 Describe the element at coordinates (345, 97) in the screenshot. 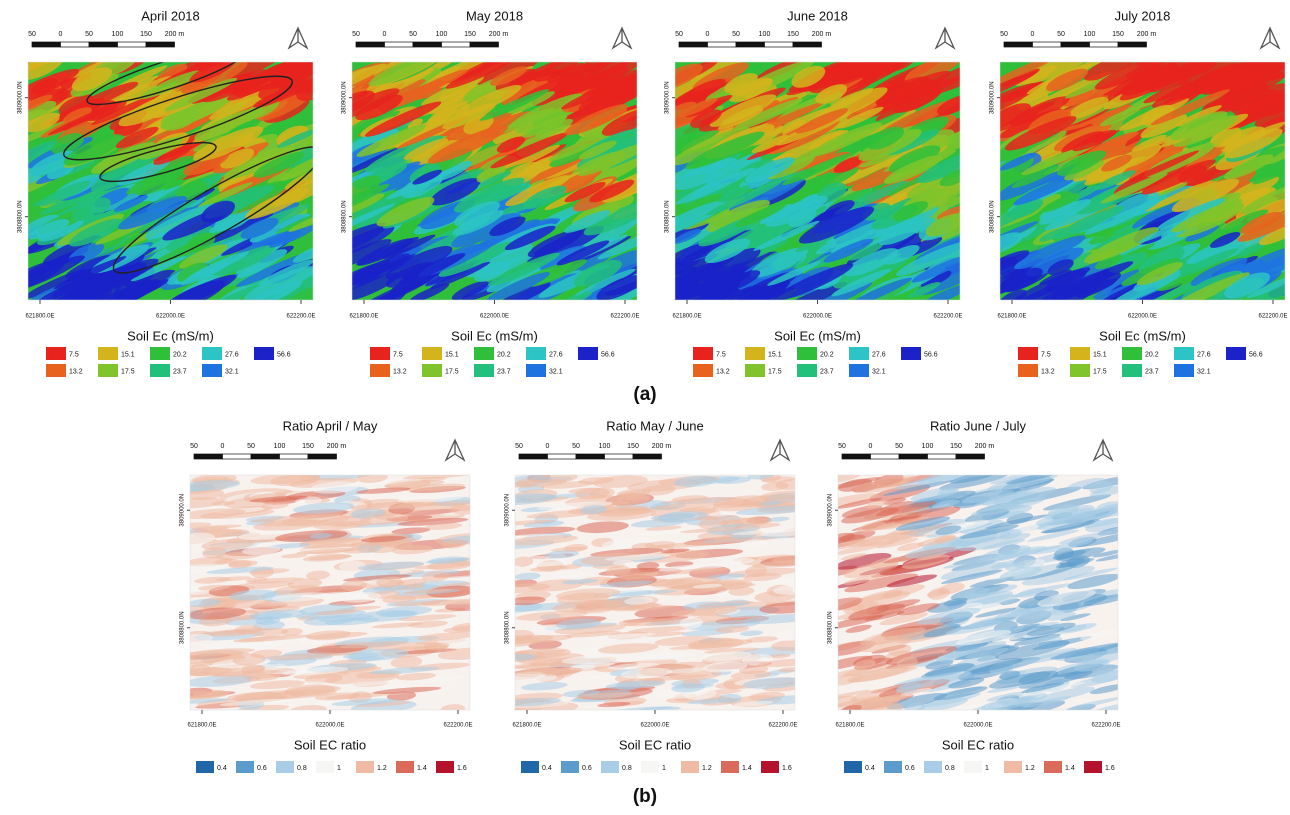

I see `y-coord-label: 3809000.0N` at that location.